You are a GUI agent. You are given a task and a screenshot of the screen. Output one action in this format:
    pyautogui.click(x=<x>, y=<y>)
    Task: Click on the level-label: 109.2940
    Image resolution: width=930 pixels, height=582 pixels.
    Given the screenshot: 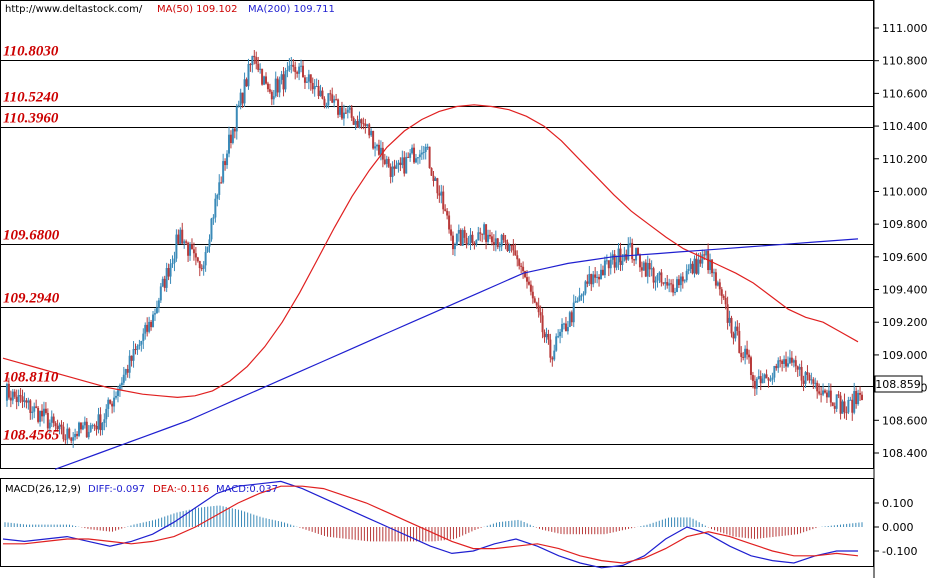 What is the action you would take?
    pyautogui.click(x=31, y=299)
    